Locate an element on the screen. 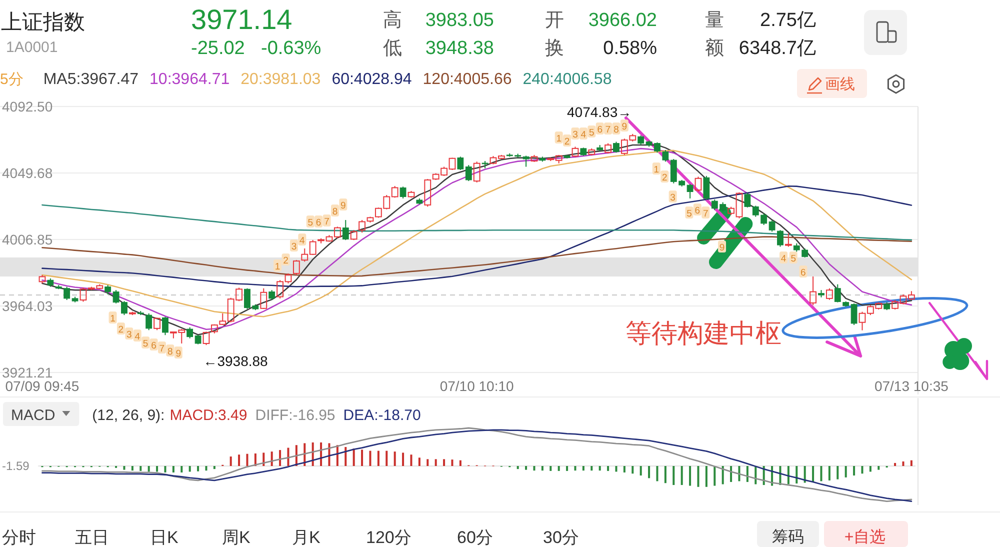 This screenshot has height=547, width=1000. text: 筹码 is located at coordinates (788, 537).